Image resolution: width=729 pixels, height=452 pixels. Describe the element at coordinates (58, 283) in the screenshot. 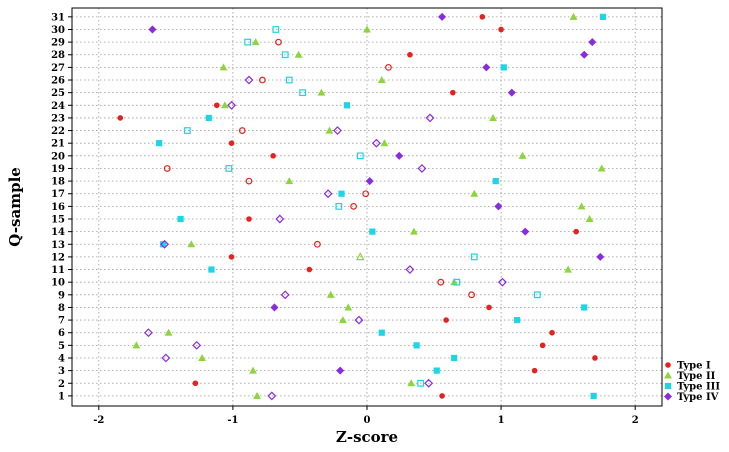

I see `y-tick-label: 10` at that location.